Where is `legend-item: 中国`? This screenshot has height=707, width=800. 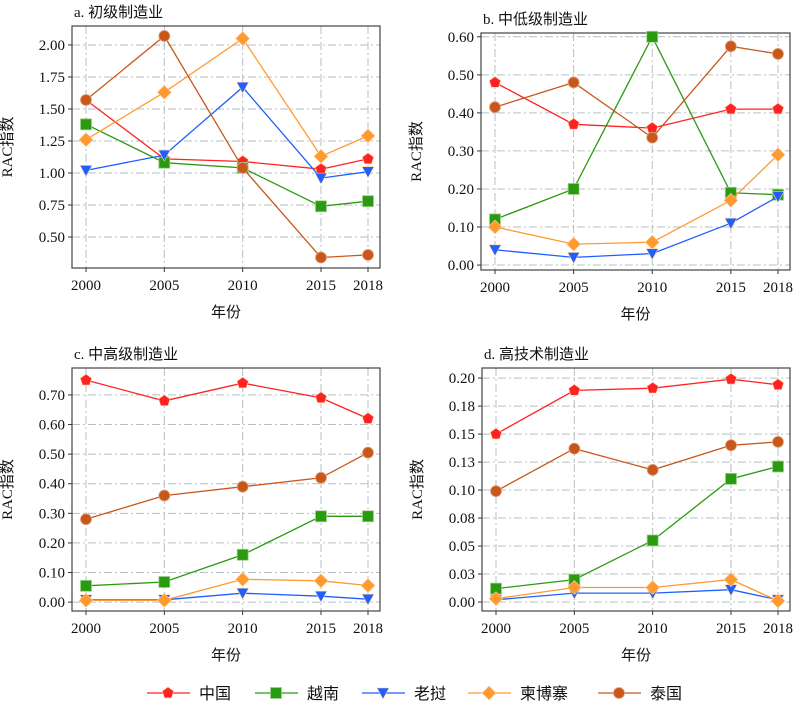 legend-item: 中国 is located at coordinates (189, 694).